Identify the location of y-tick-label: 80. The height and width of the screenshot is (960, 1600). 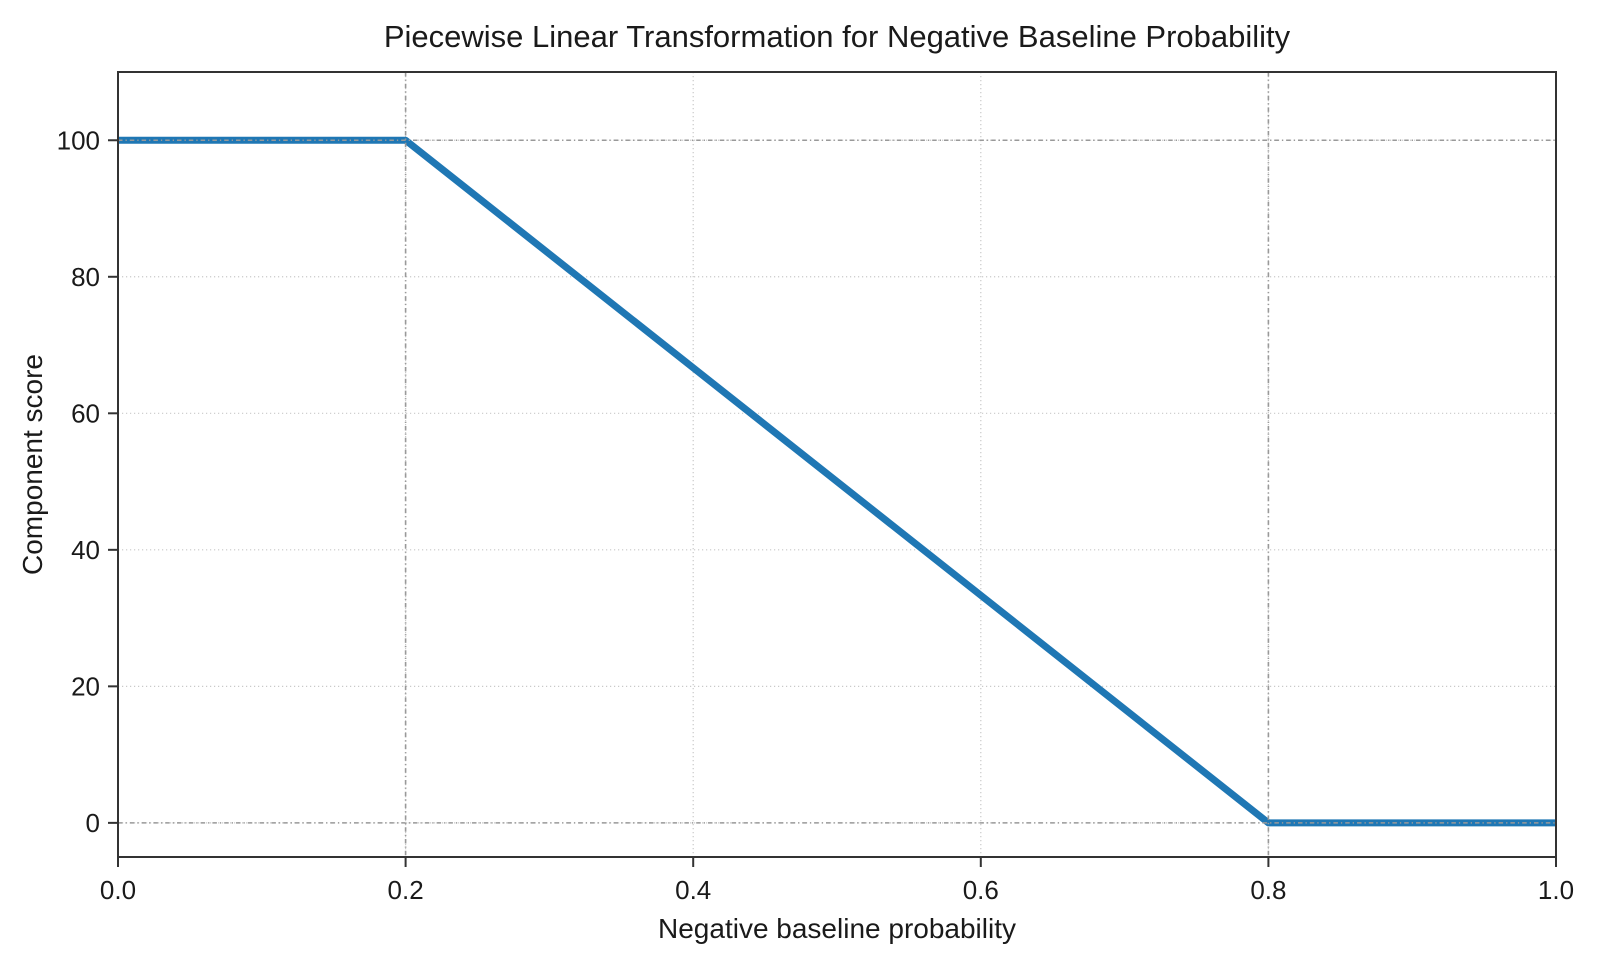
(85, 277).